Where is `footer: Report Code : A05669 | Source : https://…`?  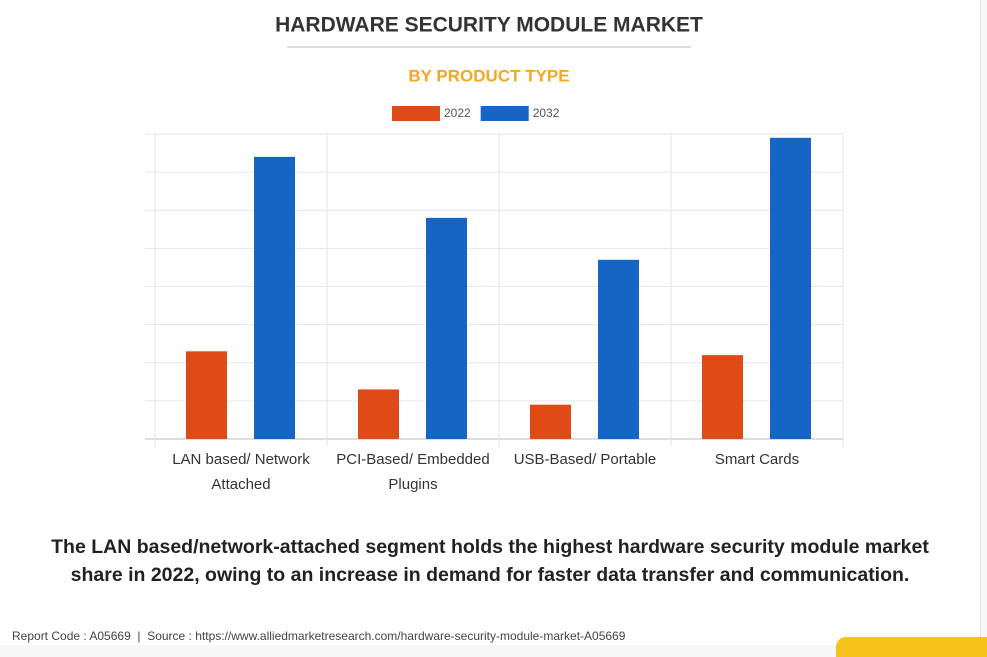 footer: Report Code : A05669 | Source : https://… is located at coordinates (319, 636).